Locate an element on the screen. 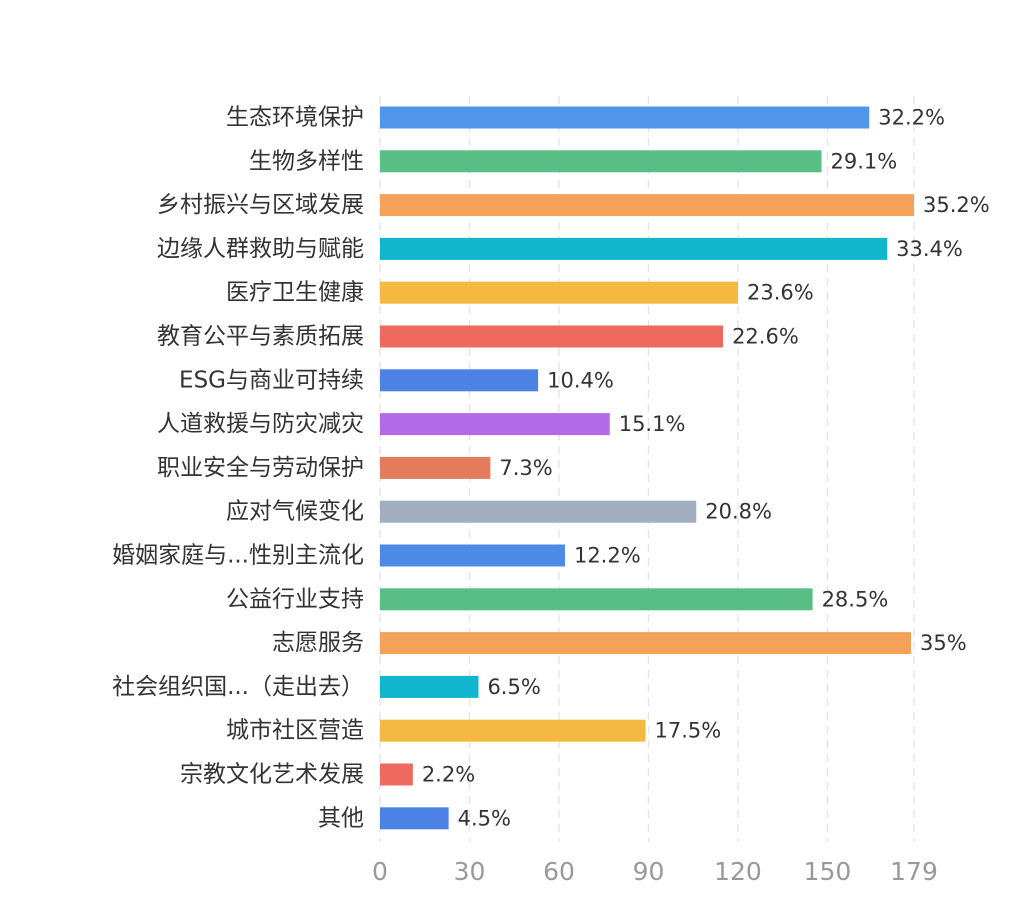  x-tick-label: 120 is located at coordinates (738, 871).